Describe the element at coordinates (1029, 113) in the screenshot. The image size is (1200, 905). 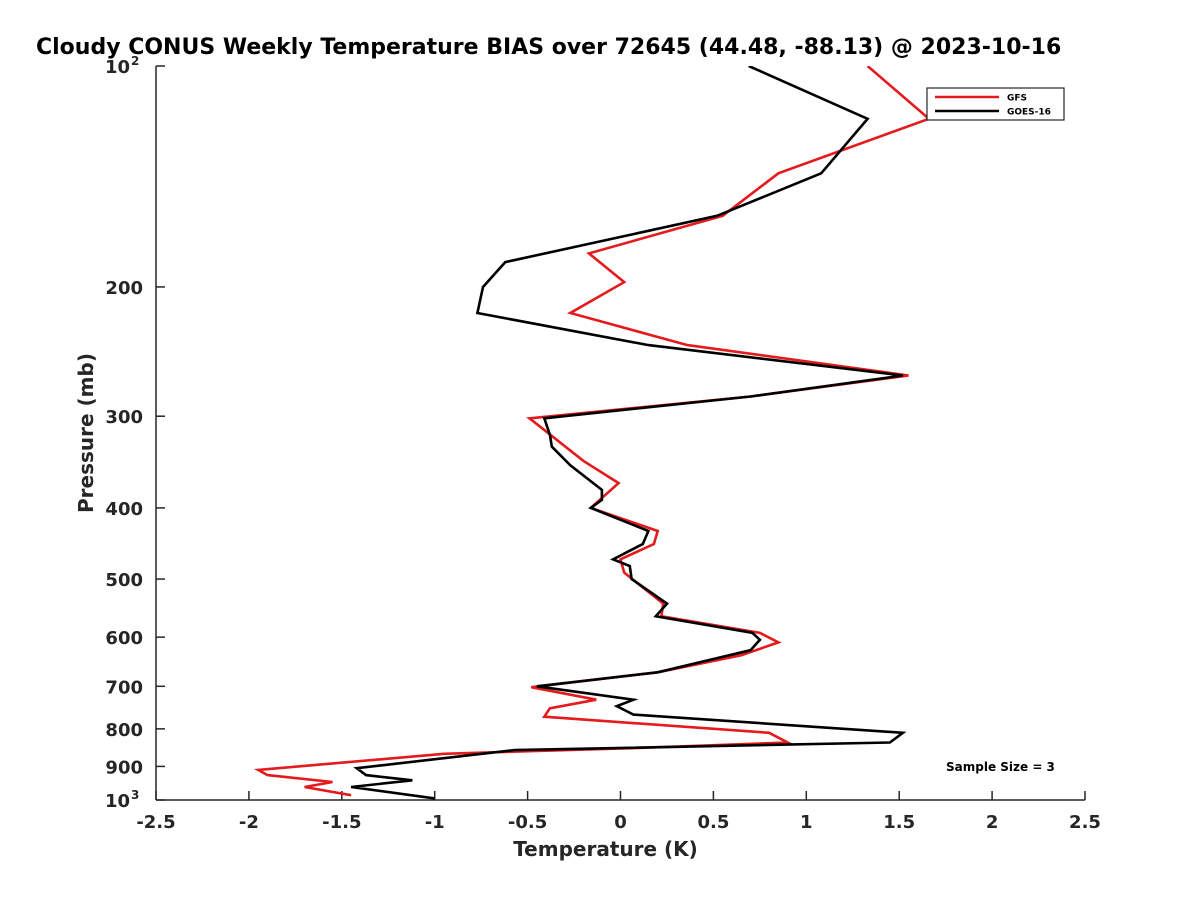
I see `legend-label: GOES-16` at that location.